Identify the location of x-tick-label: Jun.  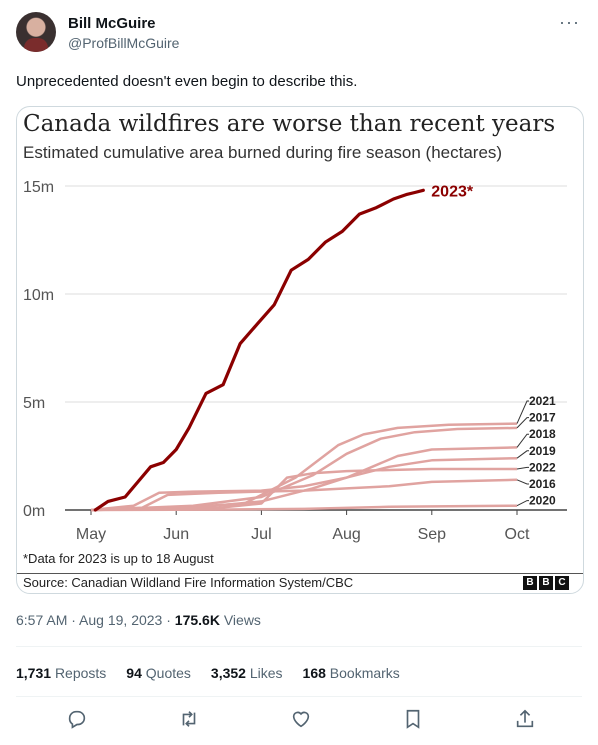
(176, 534).